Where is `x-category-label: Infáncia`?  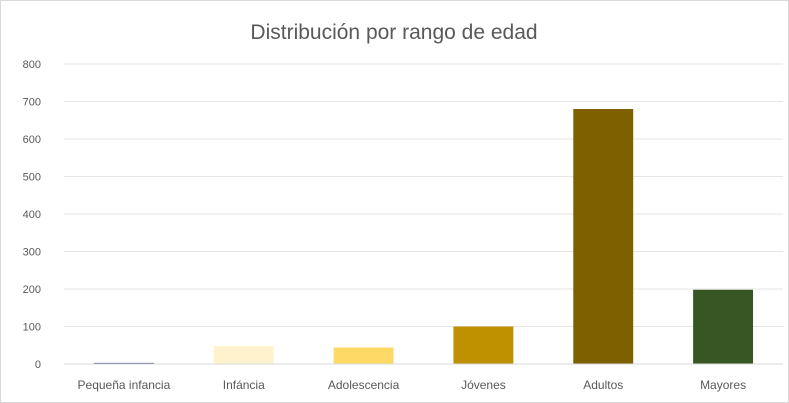 x-category-label: Infáncia is located at coordinates (244, 385).